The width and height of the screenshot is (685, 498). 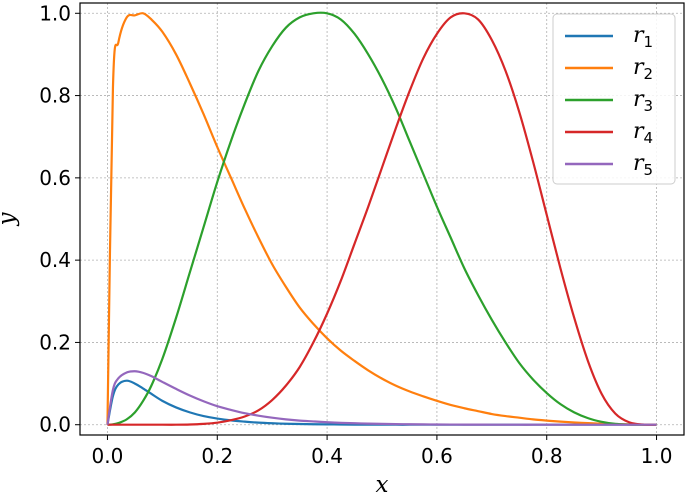 I want to click on legend: r1 r2 r3 r4 r5, so click(x=614, y=99).